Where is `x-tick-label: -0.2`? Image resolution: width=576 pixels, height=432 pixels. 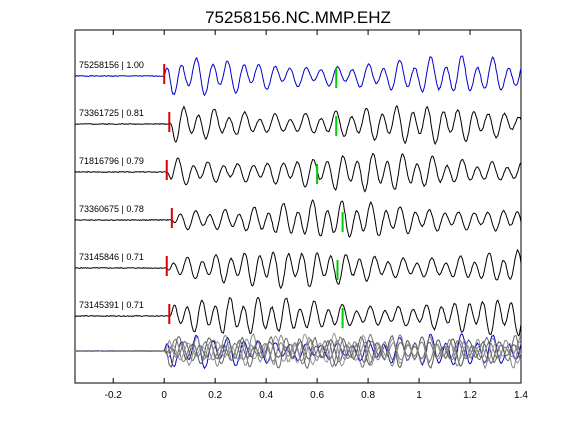
x-tick-label: -0.2 is located at coordinates (114, 395).